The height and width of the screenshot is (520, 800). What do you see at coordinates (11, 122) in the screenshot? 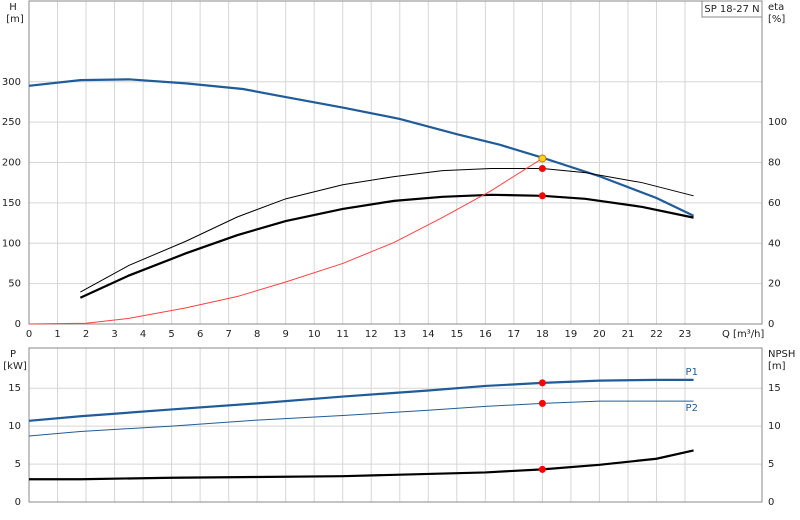
I see `y-tick-label: 250` at bounding box center [11, 122].